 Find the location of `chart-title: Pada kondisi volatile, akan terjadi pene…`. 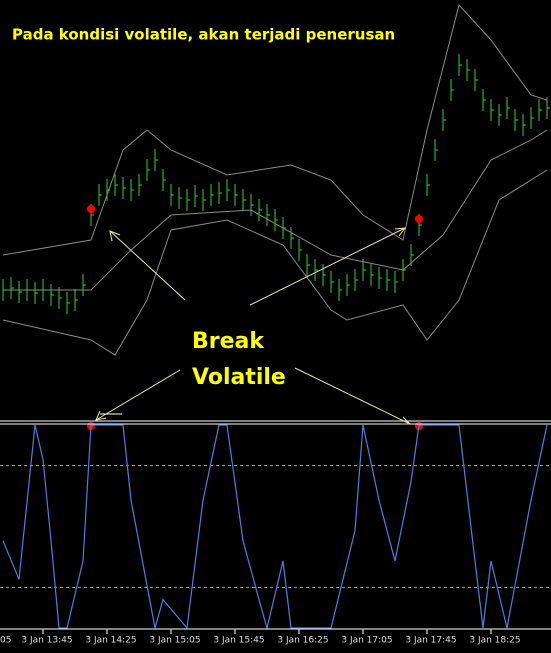

chart-title: Pada kondisi volatile, akan terjadi pene… is located at coordinates (203, 35).